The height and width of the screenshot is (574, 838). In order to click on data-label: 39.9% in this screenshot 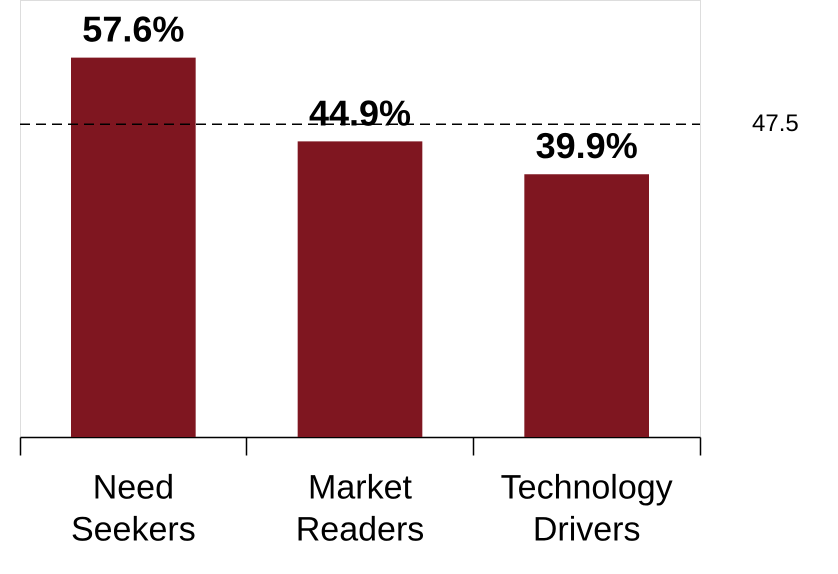, I will do `click(587, 145)`.